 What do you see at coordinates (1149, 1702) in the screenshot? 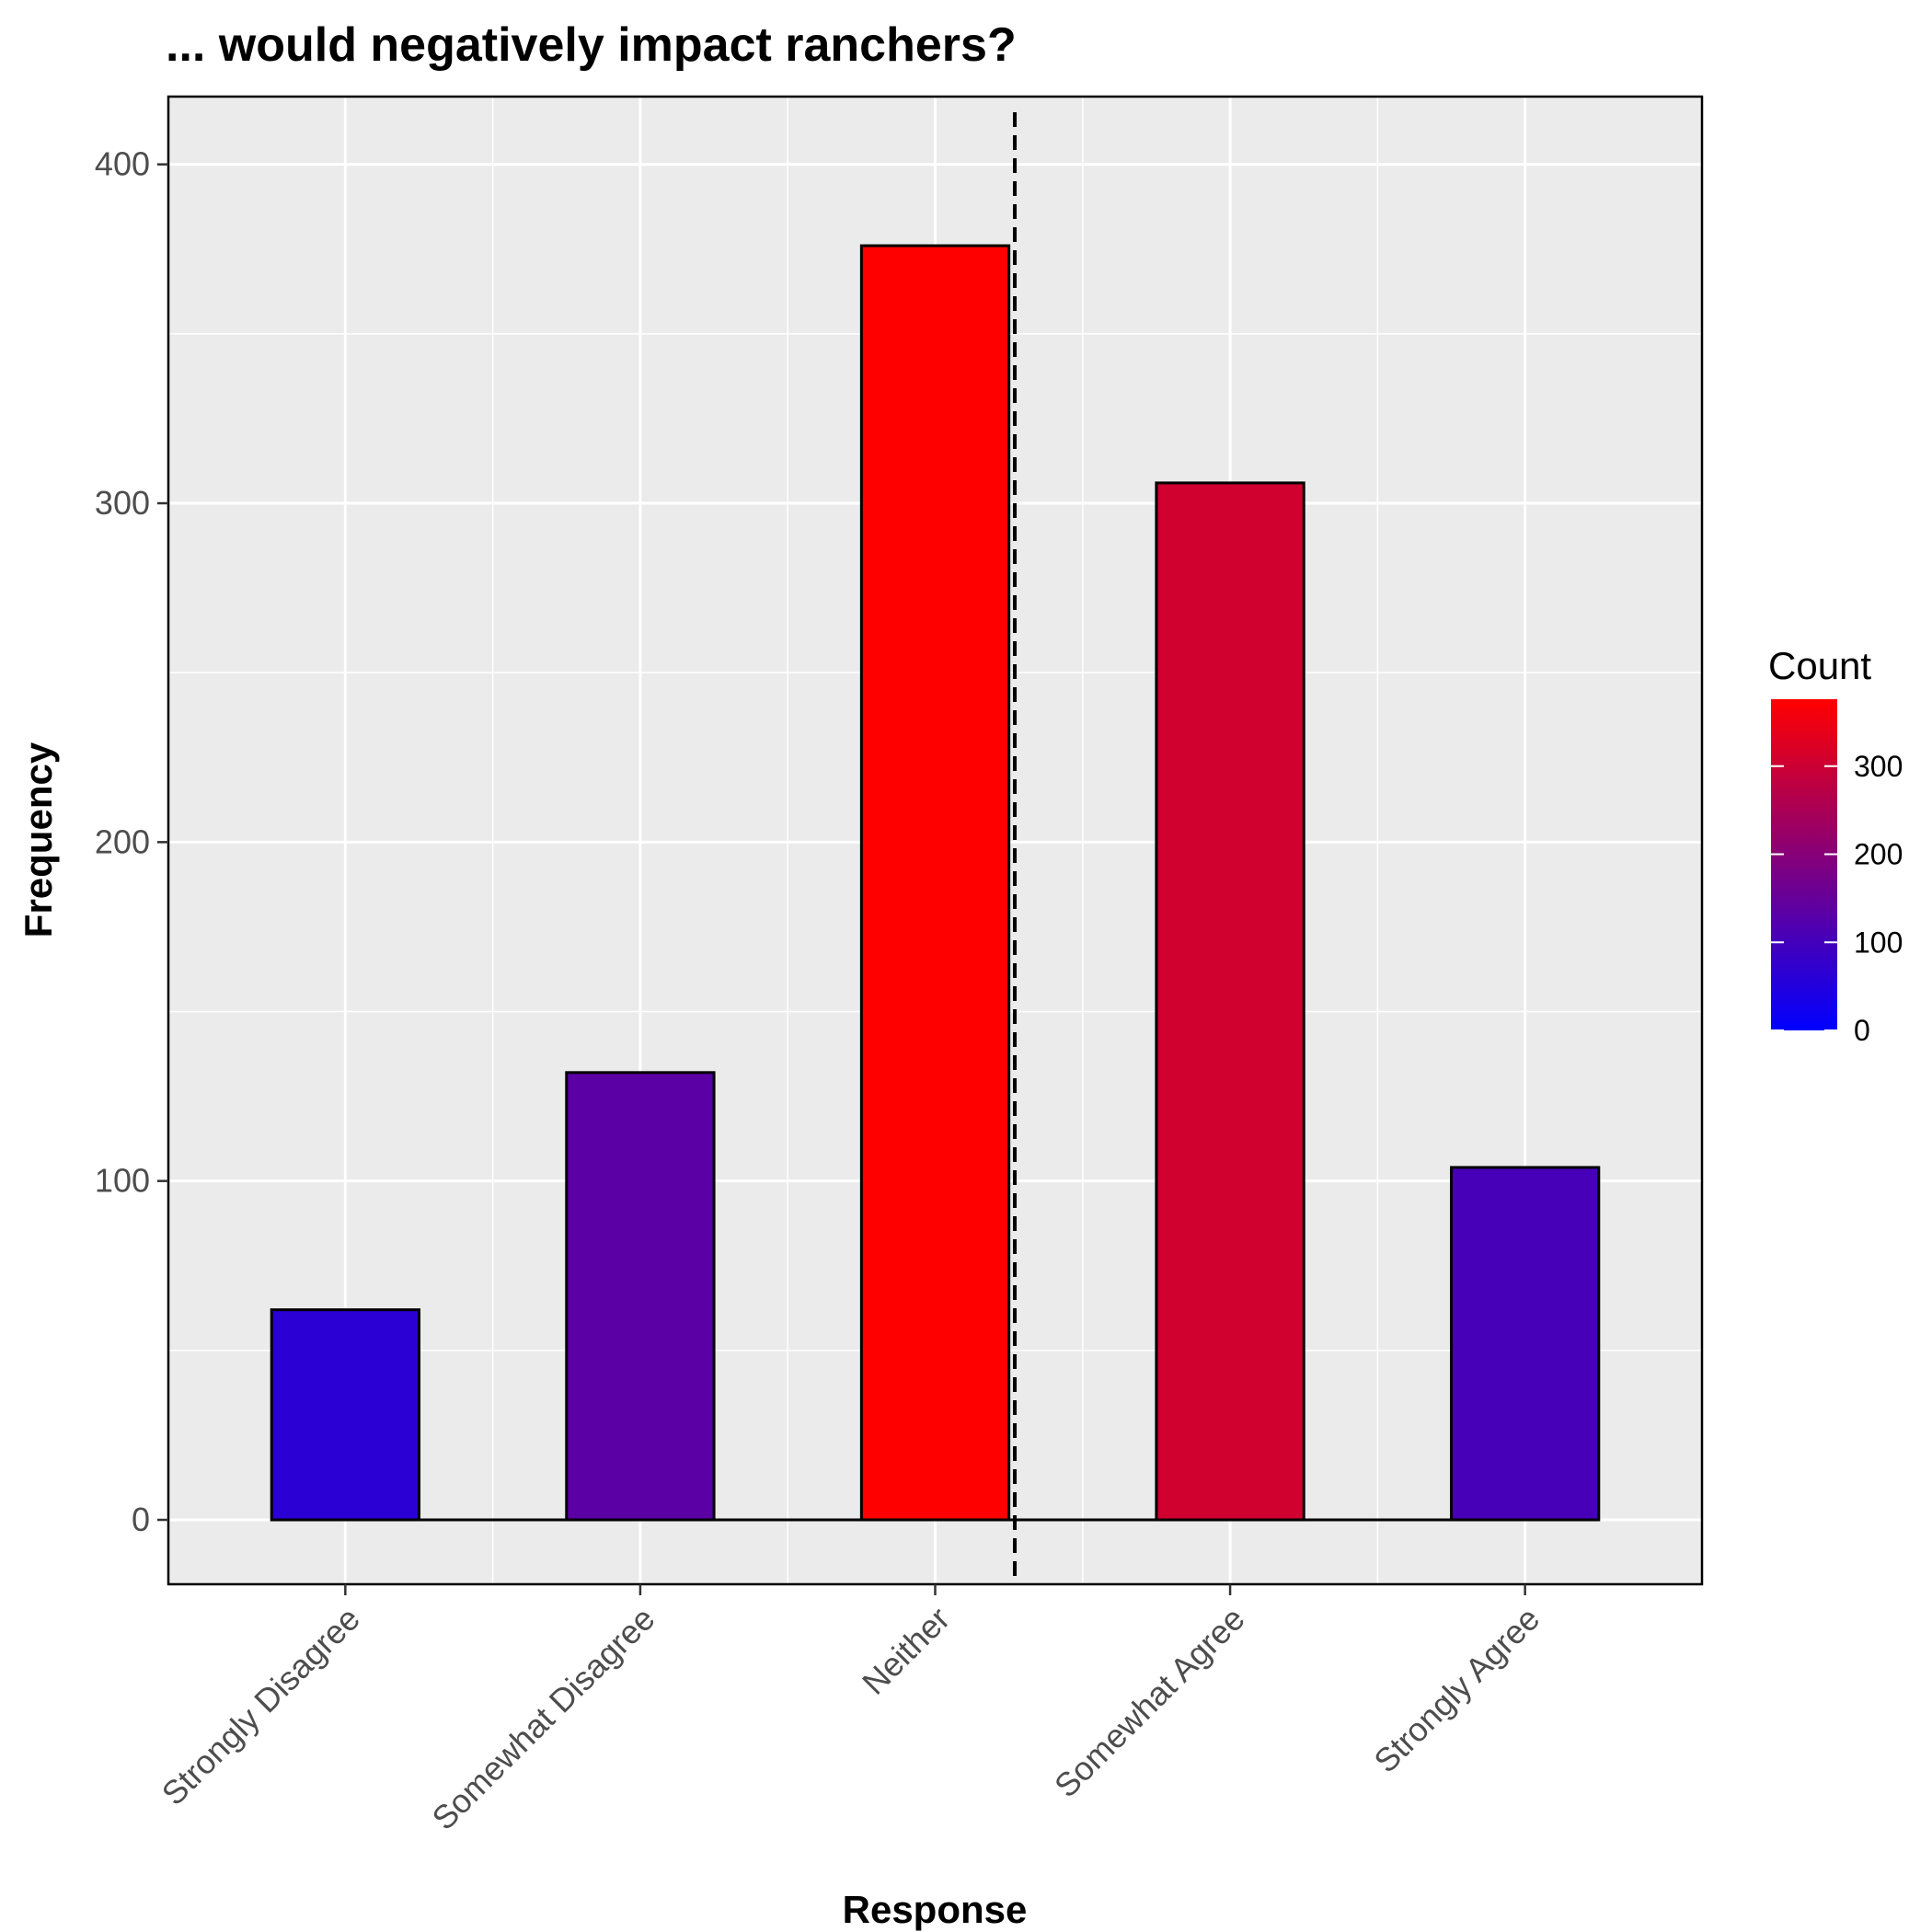
I see `x-tick-label: Somewhat Agree` at bounding box center [1149, 1702].